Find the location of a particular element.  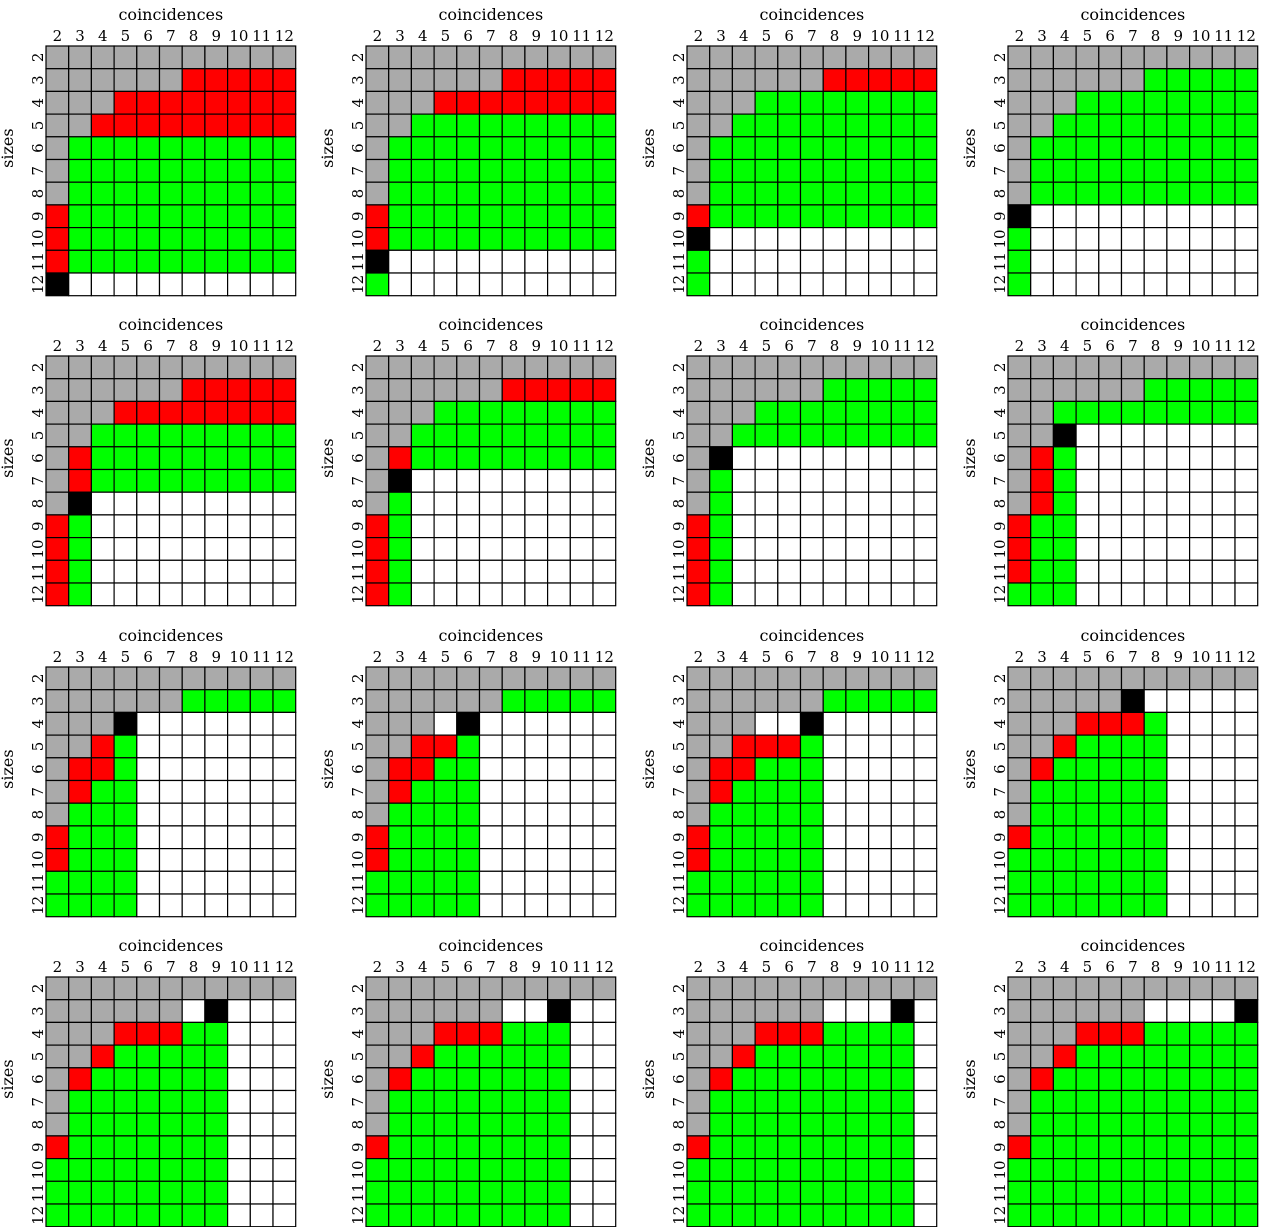

x-tick-label: 5 is located at coordinates (446, 36).